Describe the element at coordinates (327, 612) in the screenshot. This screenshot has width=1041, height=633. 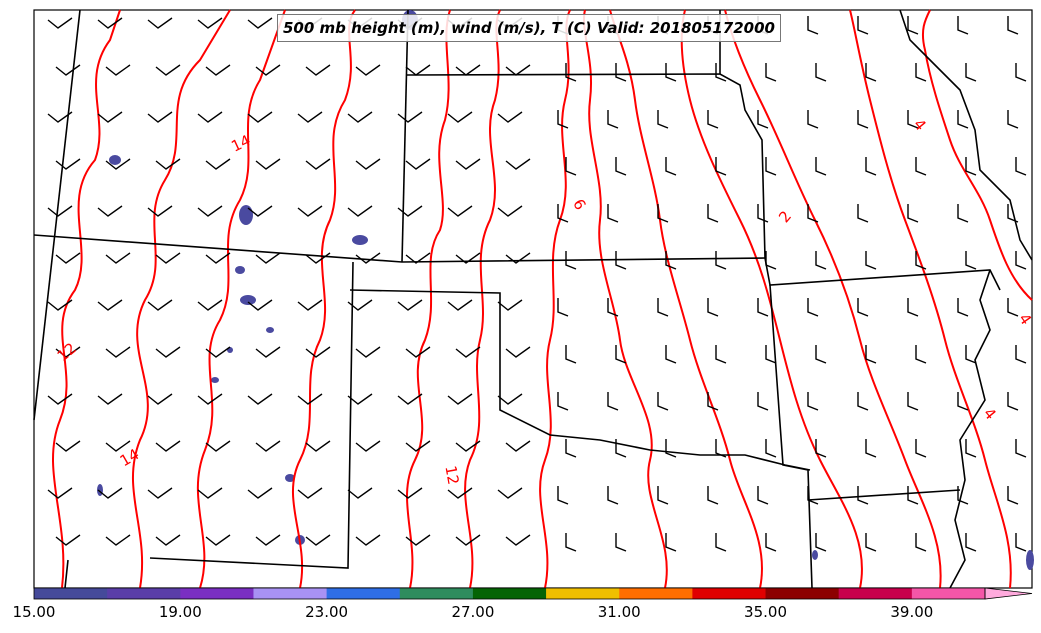
I see `colorbar-tick-label: 23.00` at that location.